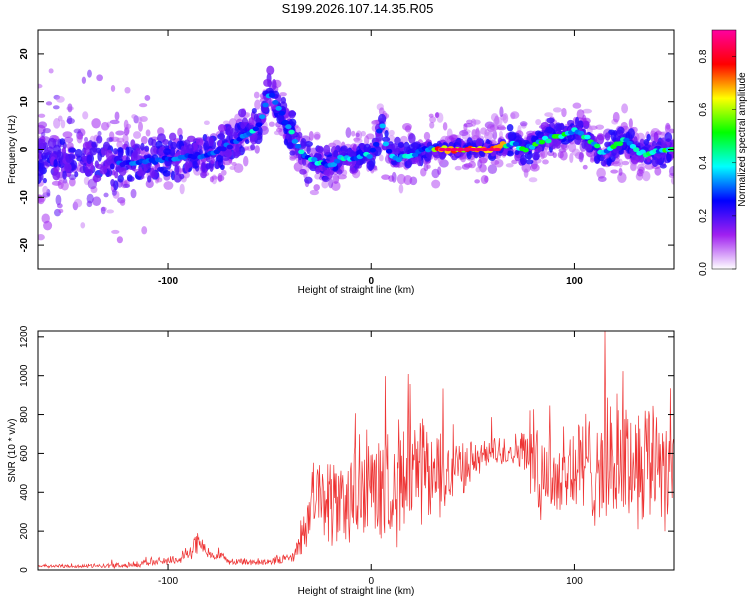  I want to click on heatmap-x-tick-label: 100, so click(574, 281).